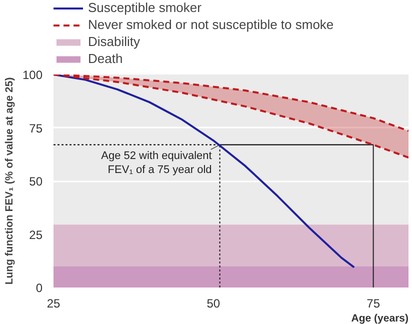  I want to click on legend-label: Susceptible smoker, so click(145, 7).